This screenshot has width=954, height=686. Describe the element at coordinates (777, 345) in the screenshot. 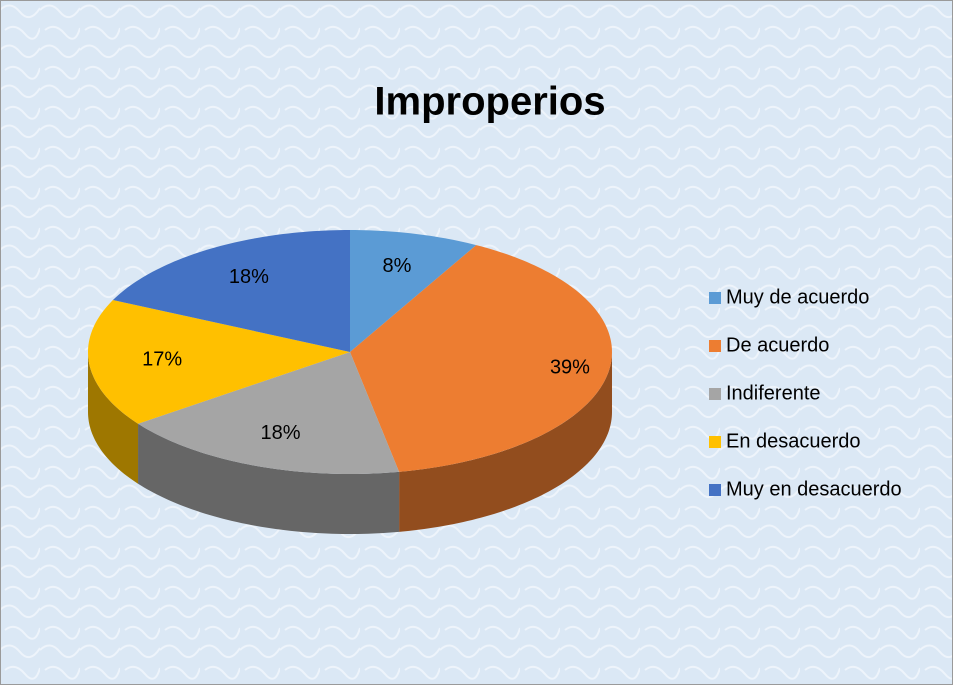

I see `legend-label: De acuerdo` at that location.